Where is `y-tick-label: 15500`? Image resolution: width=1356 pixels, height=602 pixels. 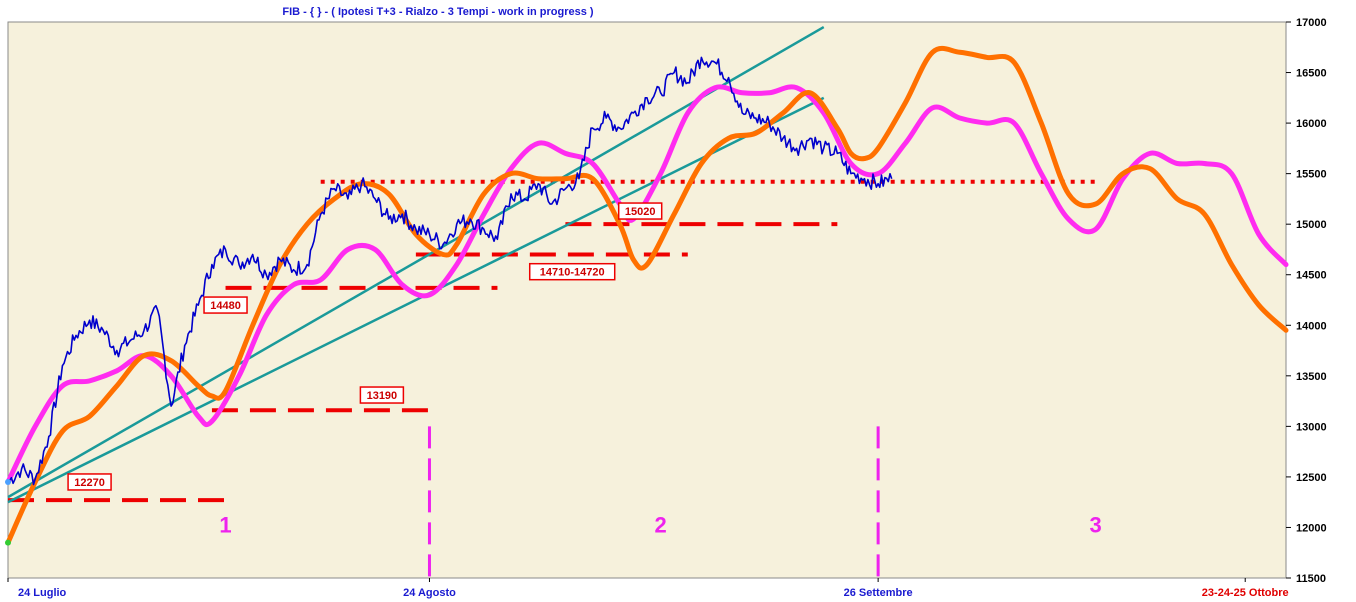
y-tick-label: 15500 is located at coordinates (1311, 175).